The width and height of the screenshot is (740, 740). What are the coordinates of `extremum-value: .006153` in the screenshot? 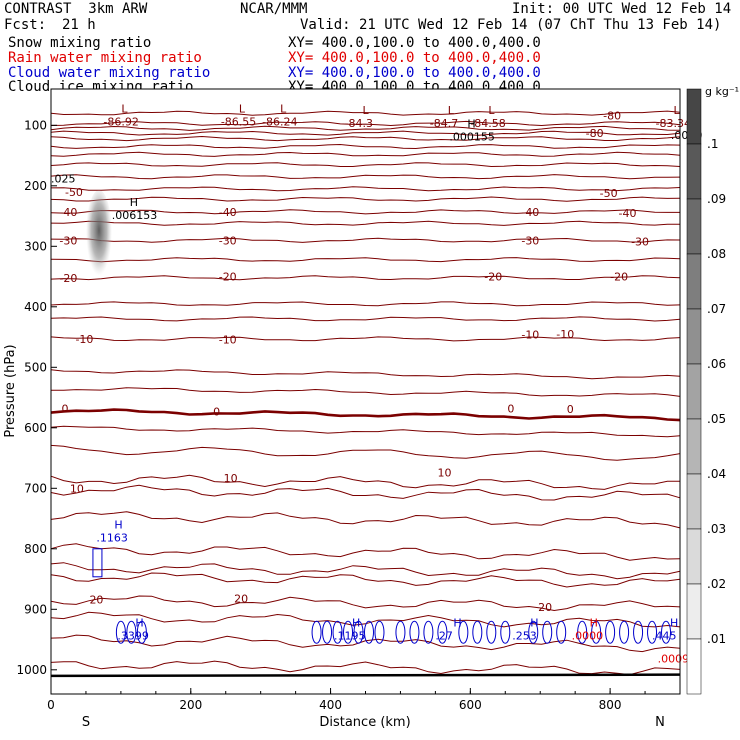 It's located at (135, 215).